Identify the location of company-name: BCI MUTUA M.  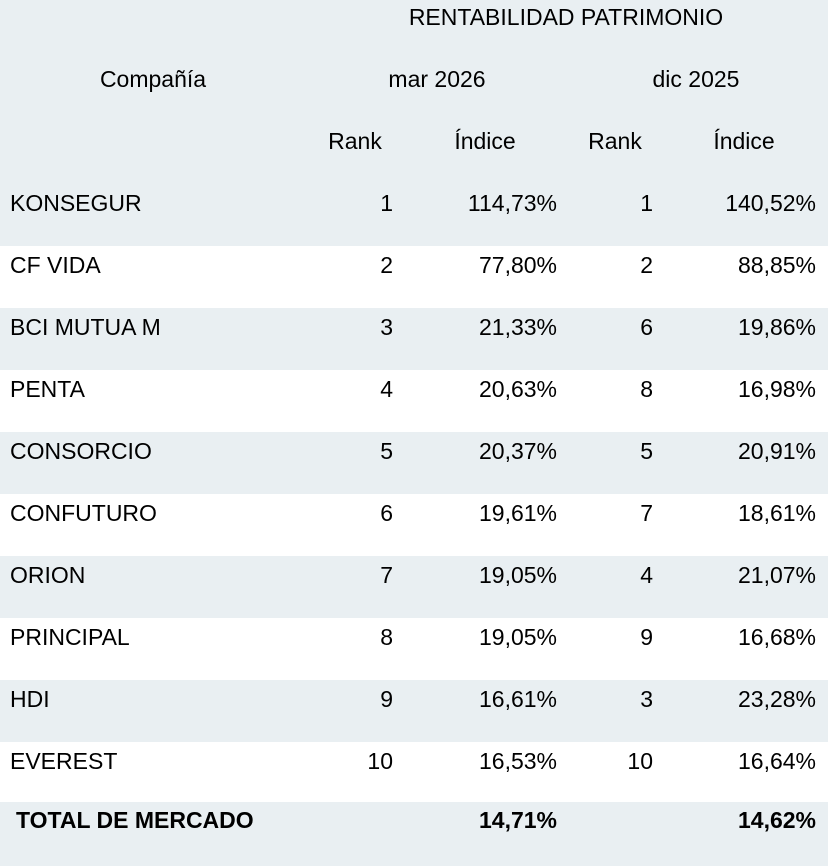
(85, 327).